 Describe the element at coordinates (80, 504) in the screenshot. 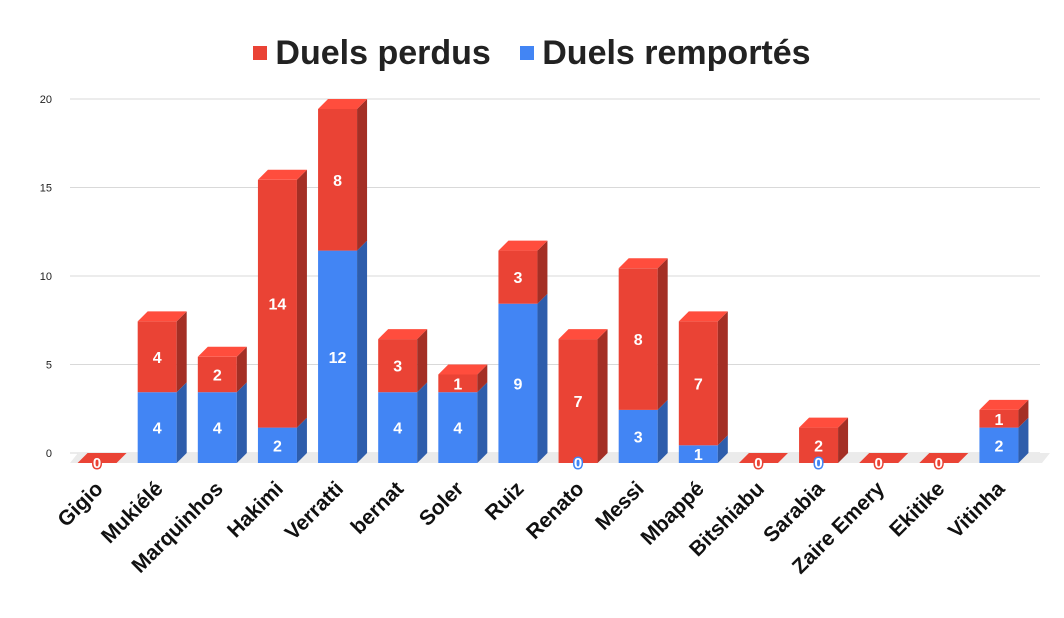

I see `x-tick-label: Gigio` at that location.